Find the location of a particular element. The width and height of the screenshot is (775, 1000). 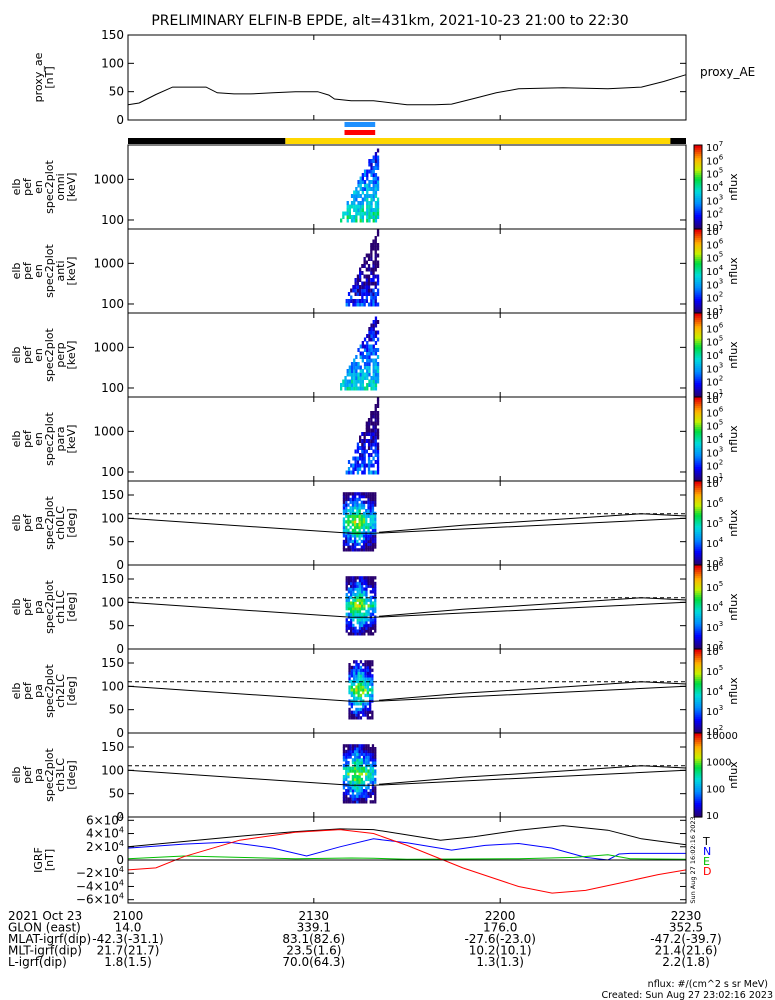

ylabel-line-3: spec2plot is located at coordinates (49, 439).